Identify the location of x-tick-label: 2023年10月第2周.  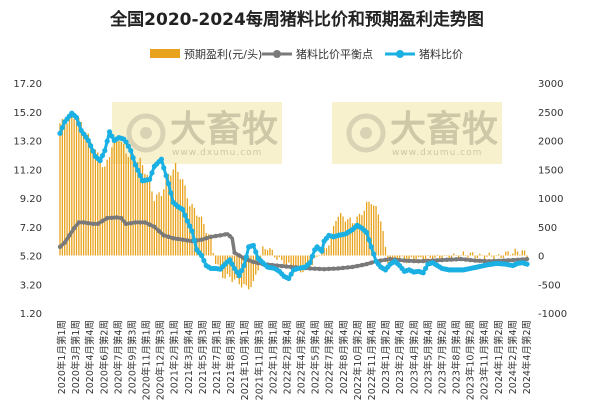
(471, 360).